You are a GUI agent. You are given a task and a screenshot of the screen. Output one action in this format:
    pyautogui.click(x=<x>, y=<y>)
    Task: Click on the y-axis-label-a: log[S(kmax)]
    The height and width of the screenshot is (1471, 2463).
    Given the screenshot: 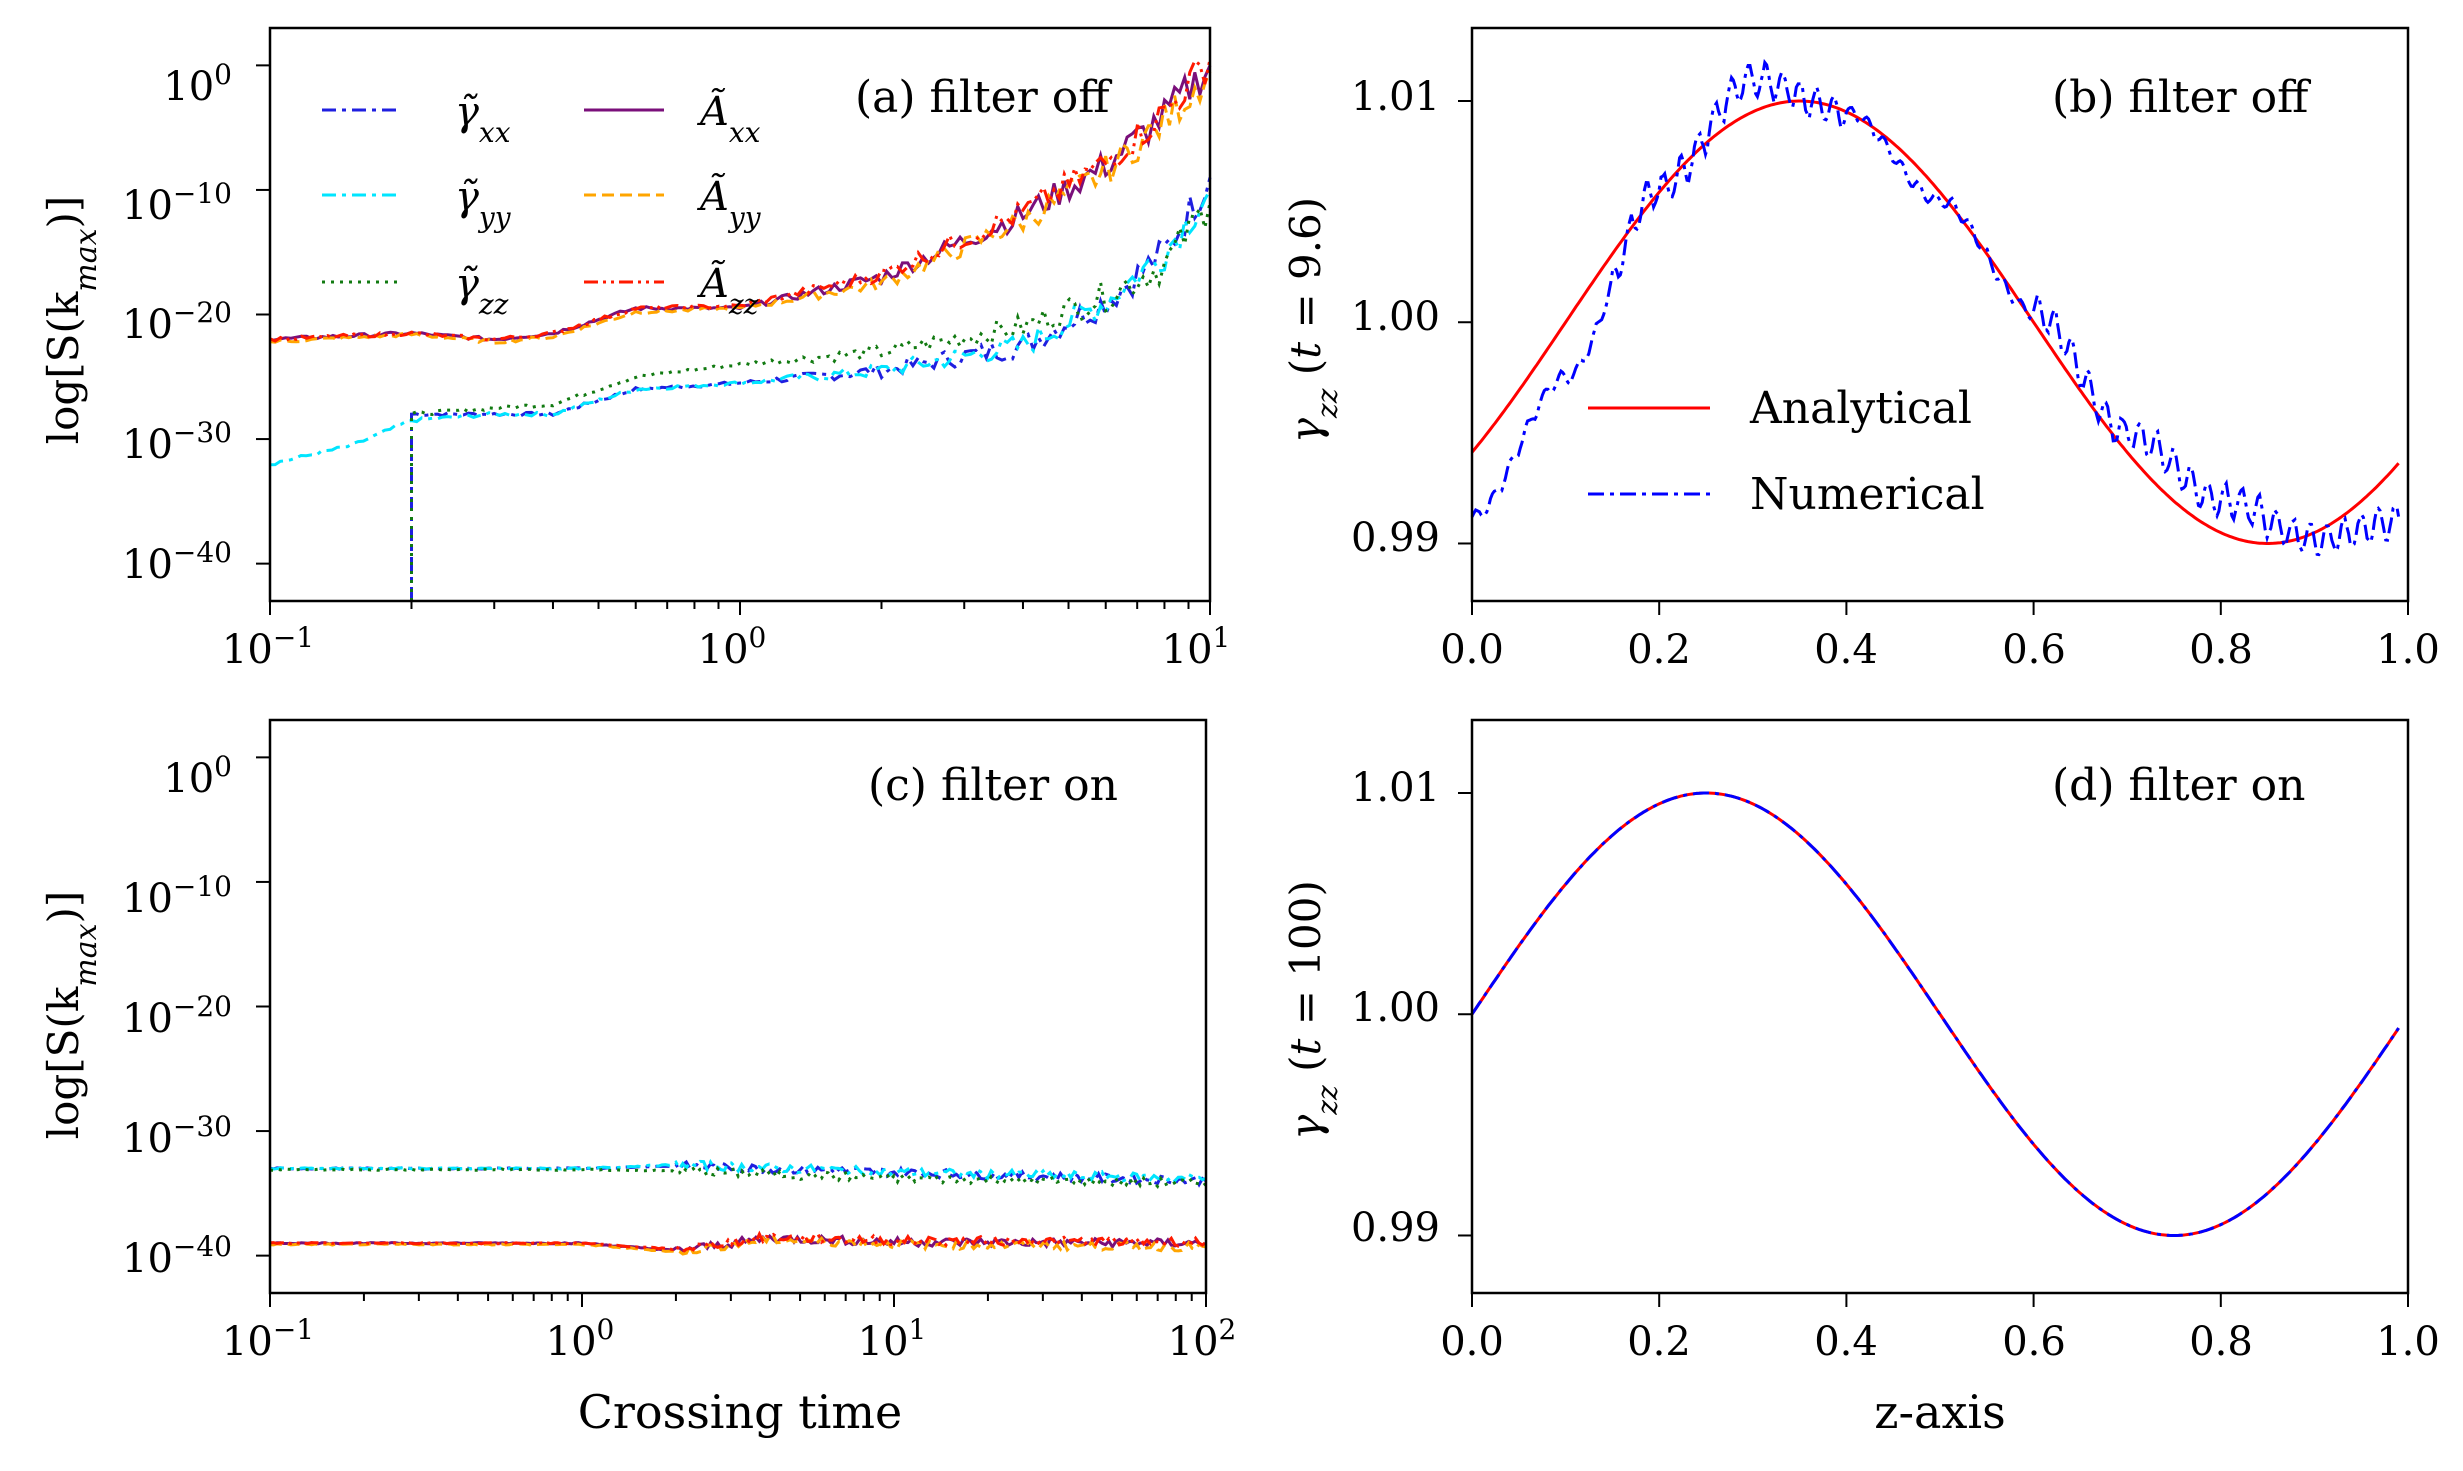 What is the action you would take?
    pyautogui.click(x=71, y=320)
    